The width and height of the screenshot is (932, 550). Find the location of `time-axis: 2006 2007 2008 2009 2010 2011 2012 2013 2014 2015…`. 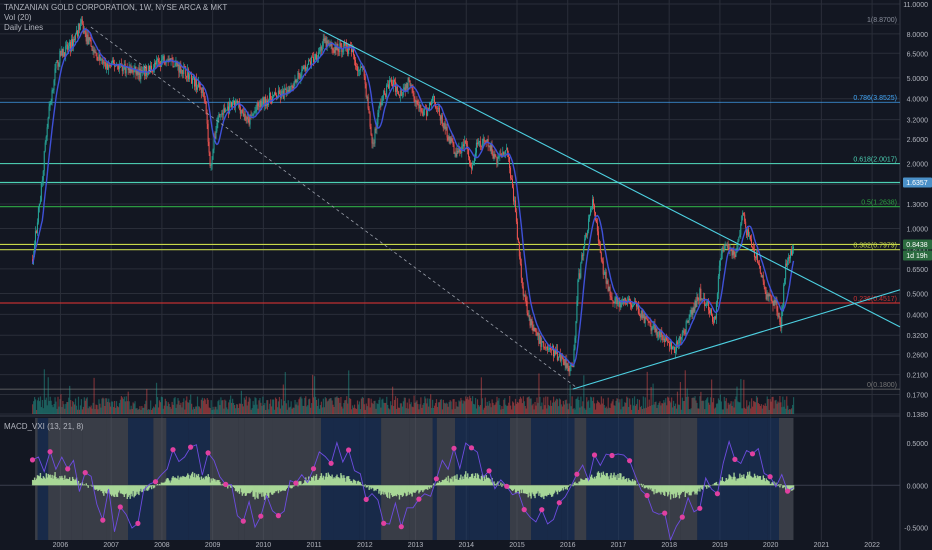

time-axis: 2006 2007 2008 2009 2010 2011 2012 2013 2014 2015… is located at coordinates (466, 545).